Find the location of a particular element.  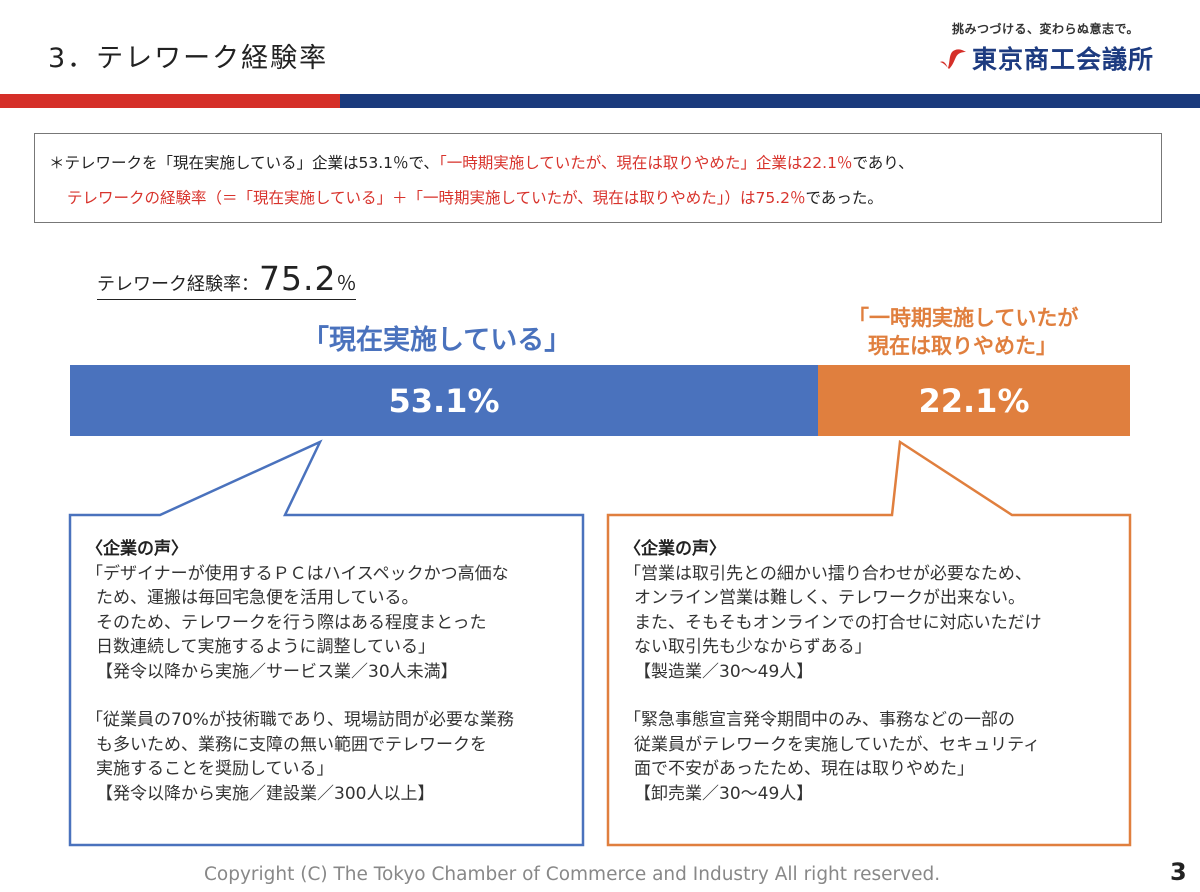

org-logo: 東京商工会議所 is located at coordinates (1046, 58).